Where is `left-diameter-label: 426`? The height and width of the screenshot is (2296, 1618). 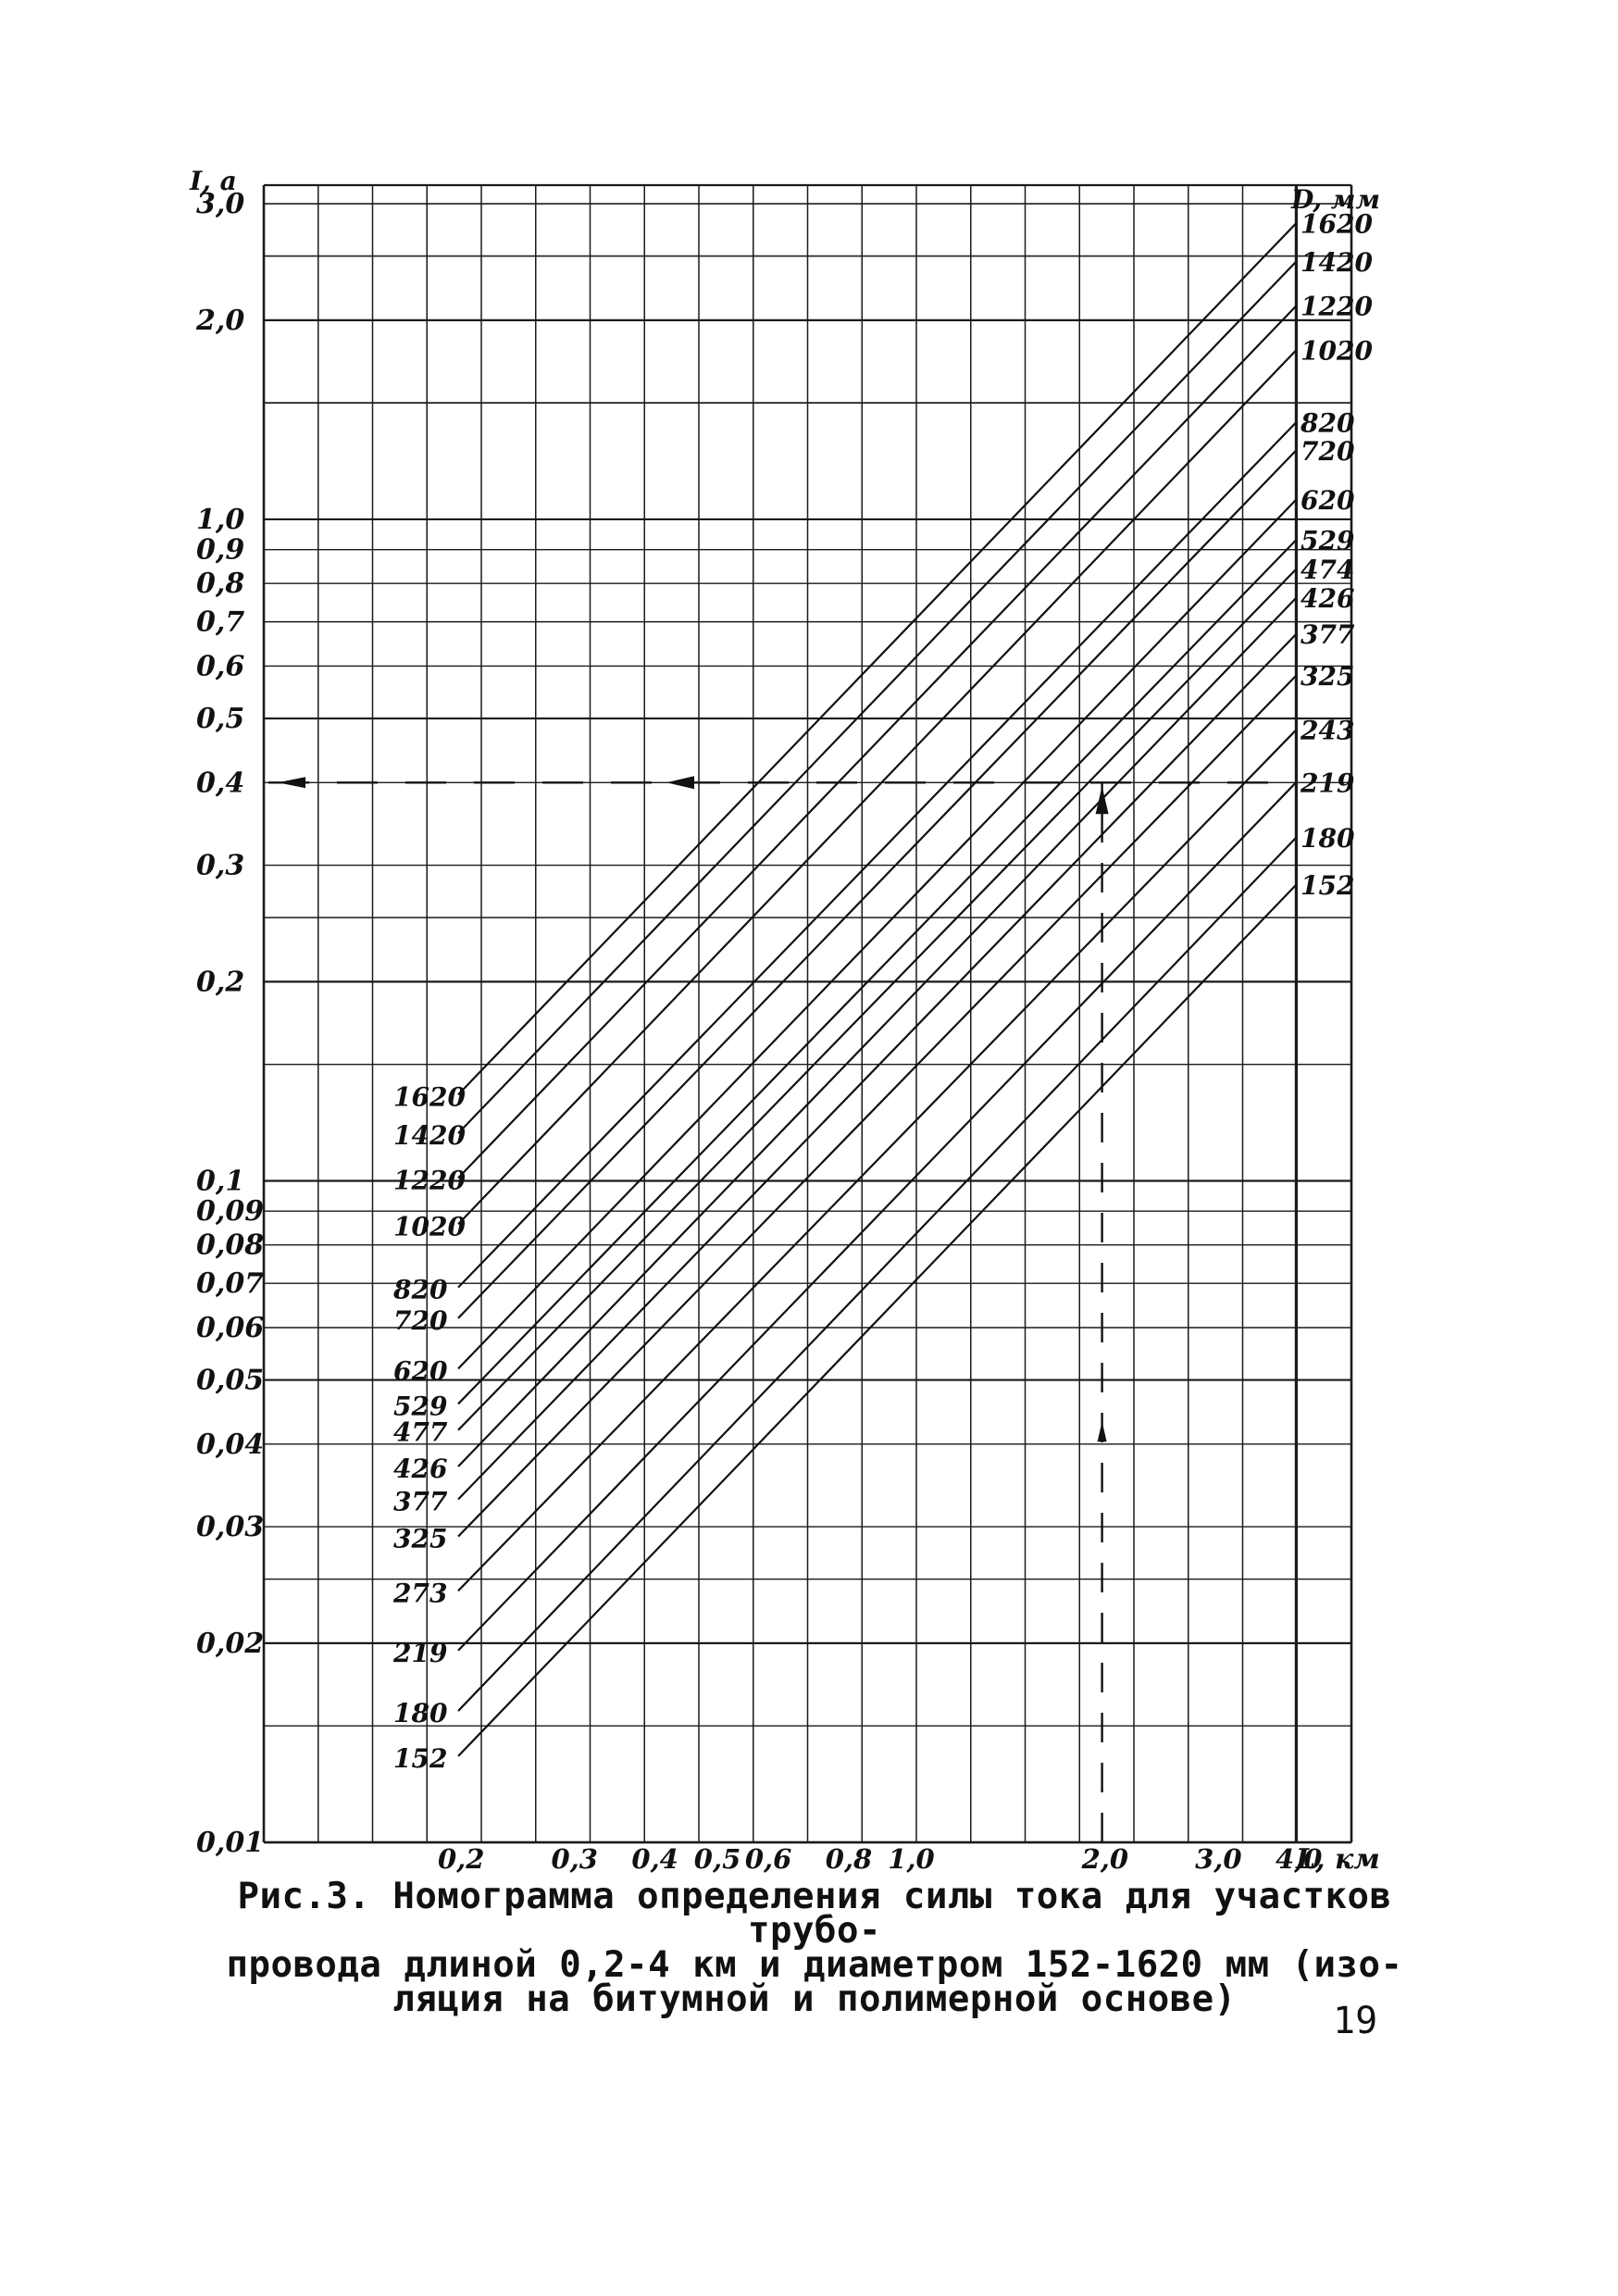 left-diameter-label: 426 is located at coordinates (420, 1469).